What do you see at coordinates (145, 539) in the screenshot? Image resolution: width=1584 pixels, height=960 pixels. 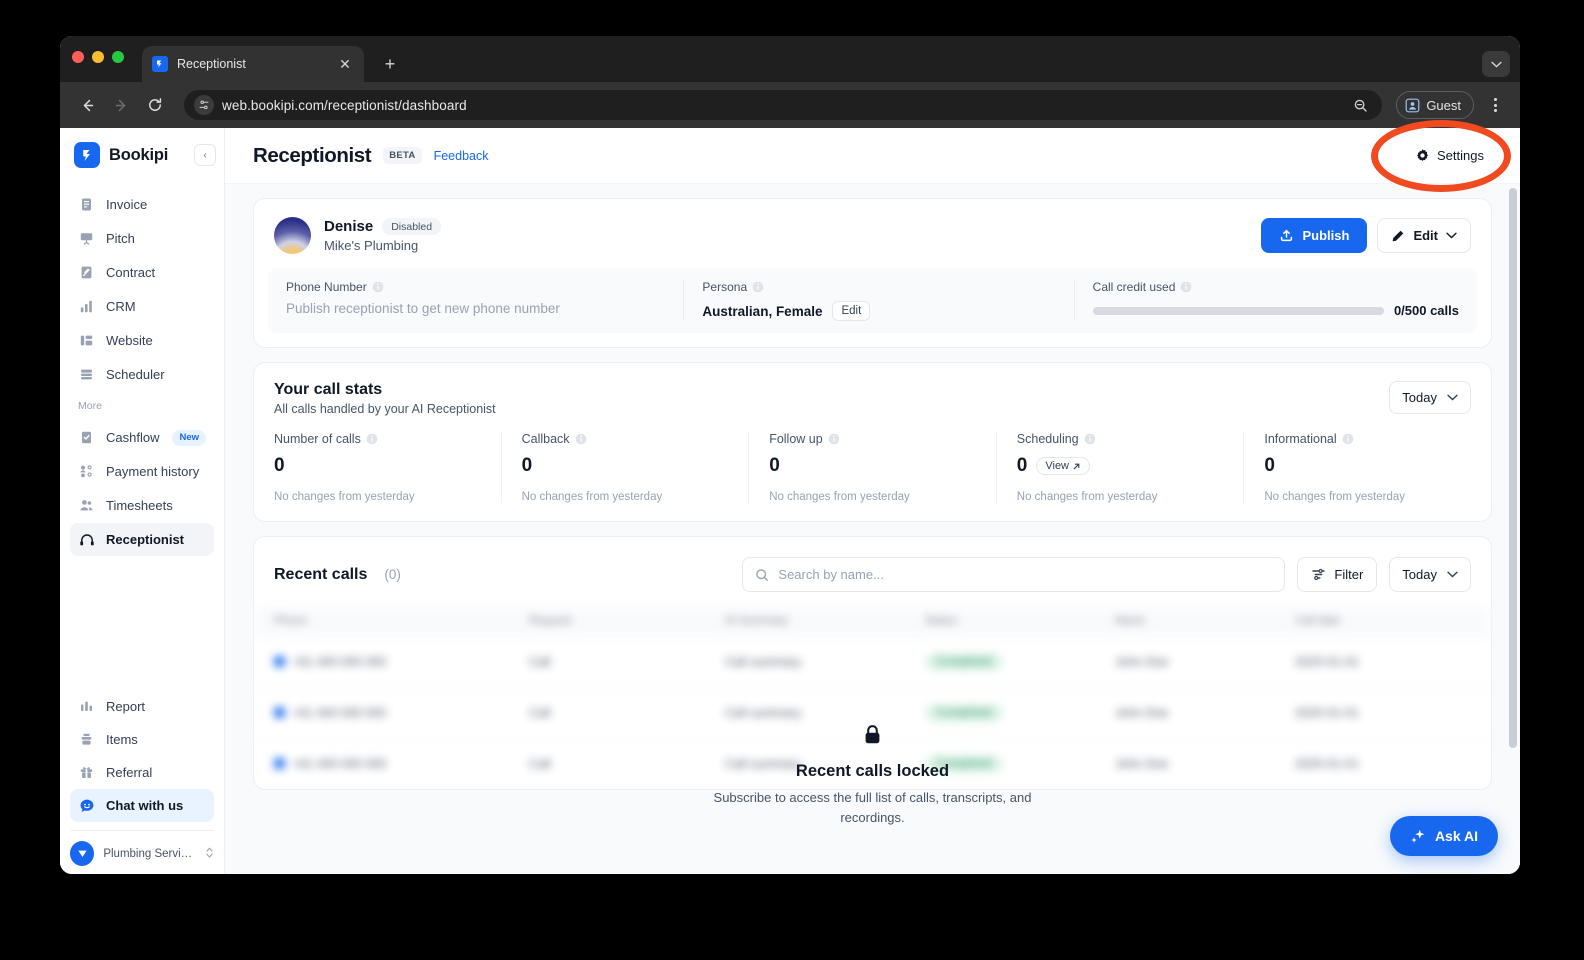 I see `sidebar-item-label: Receptionist` at bounding box center [145, 539].